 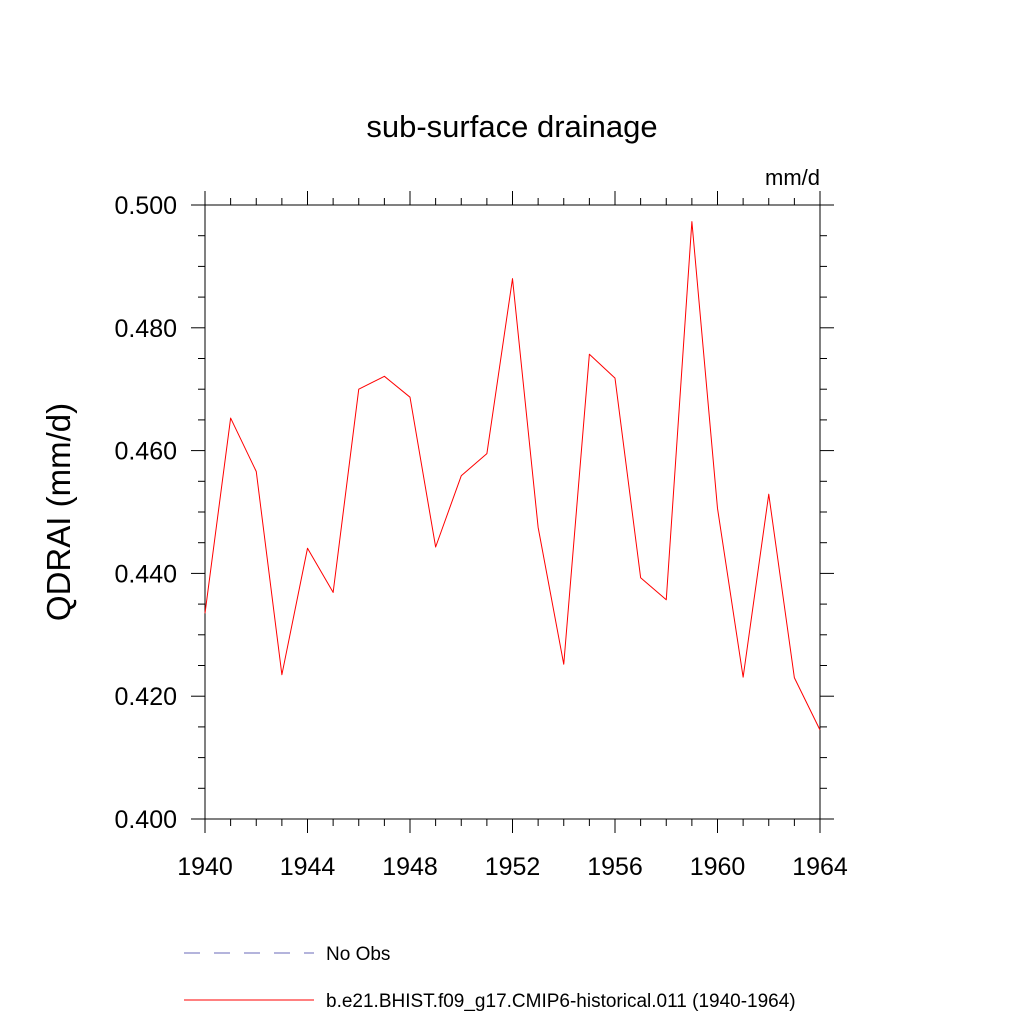 I want to click on y-tick-label: 0.440, so click(x=145, y=574).